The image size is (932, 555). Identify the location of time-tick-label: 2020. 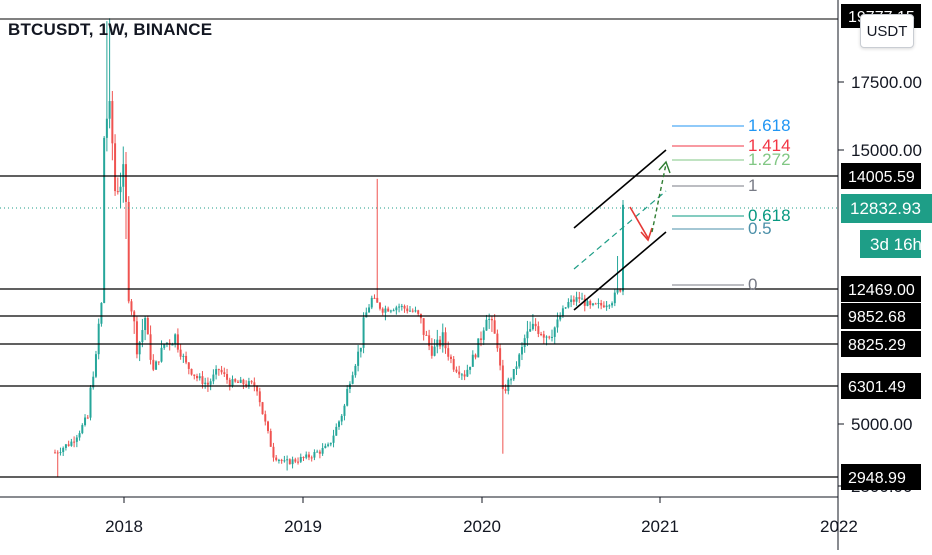
(482, 526).